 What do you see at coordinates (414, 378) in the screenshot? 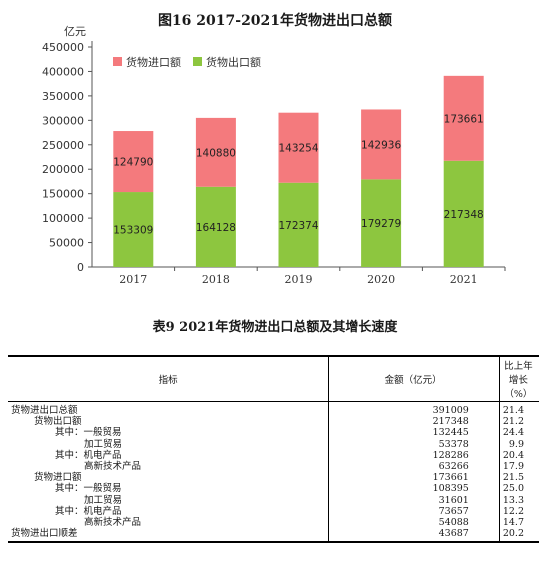
I see `header-amount: 金额（亿元）` at bounding box center [414, 378].